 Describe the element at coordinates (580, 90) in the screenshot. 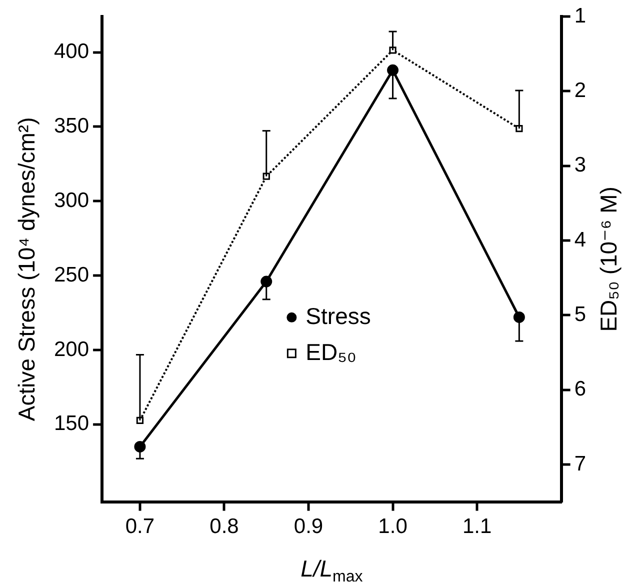

I see `y2-tick-label: 2` at that location.